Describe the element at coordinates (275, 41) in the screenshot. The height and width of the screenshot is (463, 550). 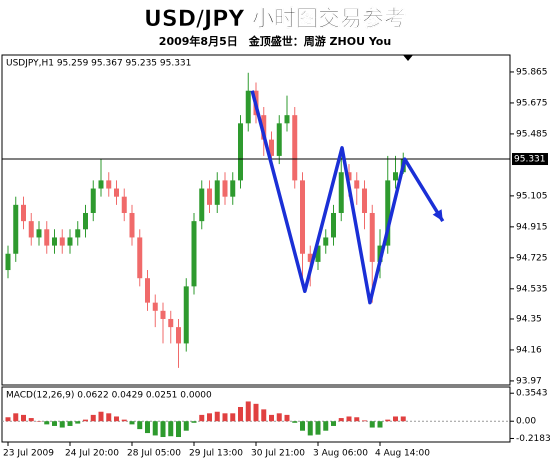
I see `chart-subtitle: 2009年8月5日 金顶盛世：周游 ZHOU You` at that location.